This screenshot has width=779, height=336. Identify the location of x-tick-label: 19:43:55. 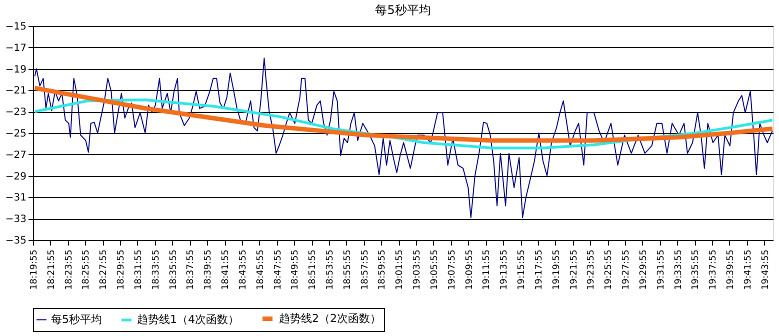
(765, 270).